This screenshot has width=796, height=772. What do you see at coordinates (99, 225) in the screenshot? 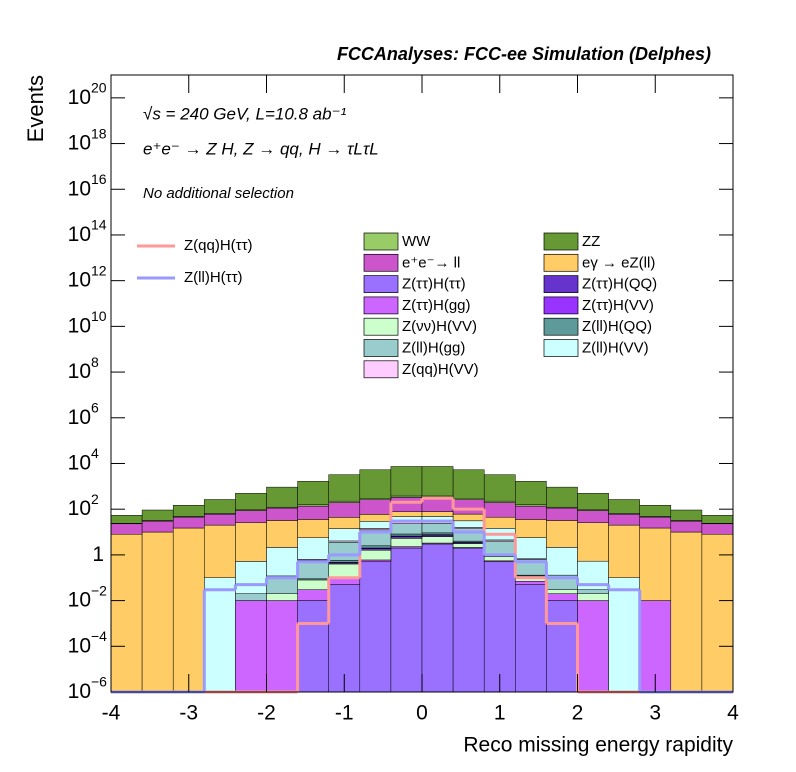
I see `y-tick-exponent: 14` at bounding box center [99, 225].